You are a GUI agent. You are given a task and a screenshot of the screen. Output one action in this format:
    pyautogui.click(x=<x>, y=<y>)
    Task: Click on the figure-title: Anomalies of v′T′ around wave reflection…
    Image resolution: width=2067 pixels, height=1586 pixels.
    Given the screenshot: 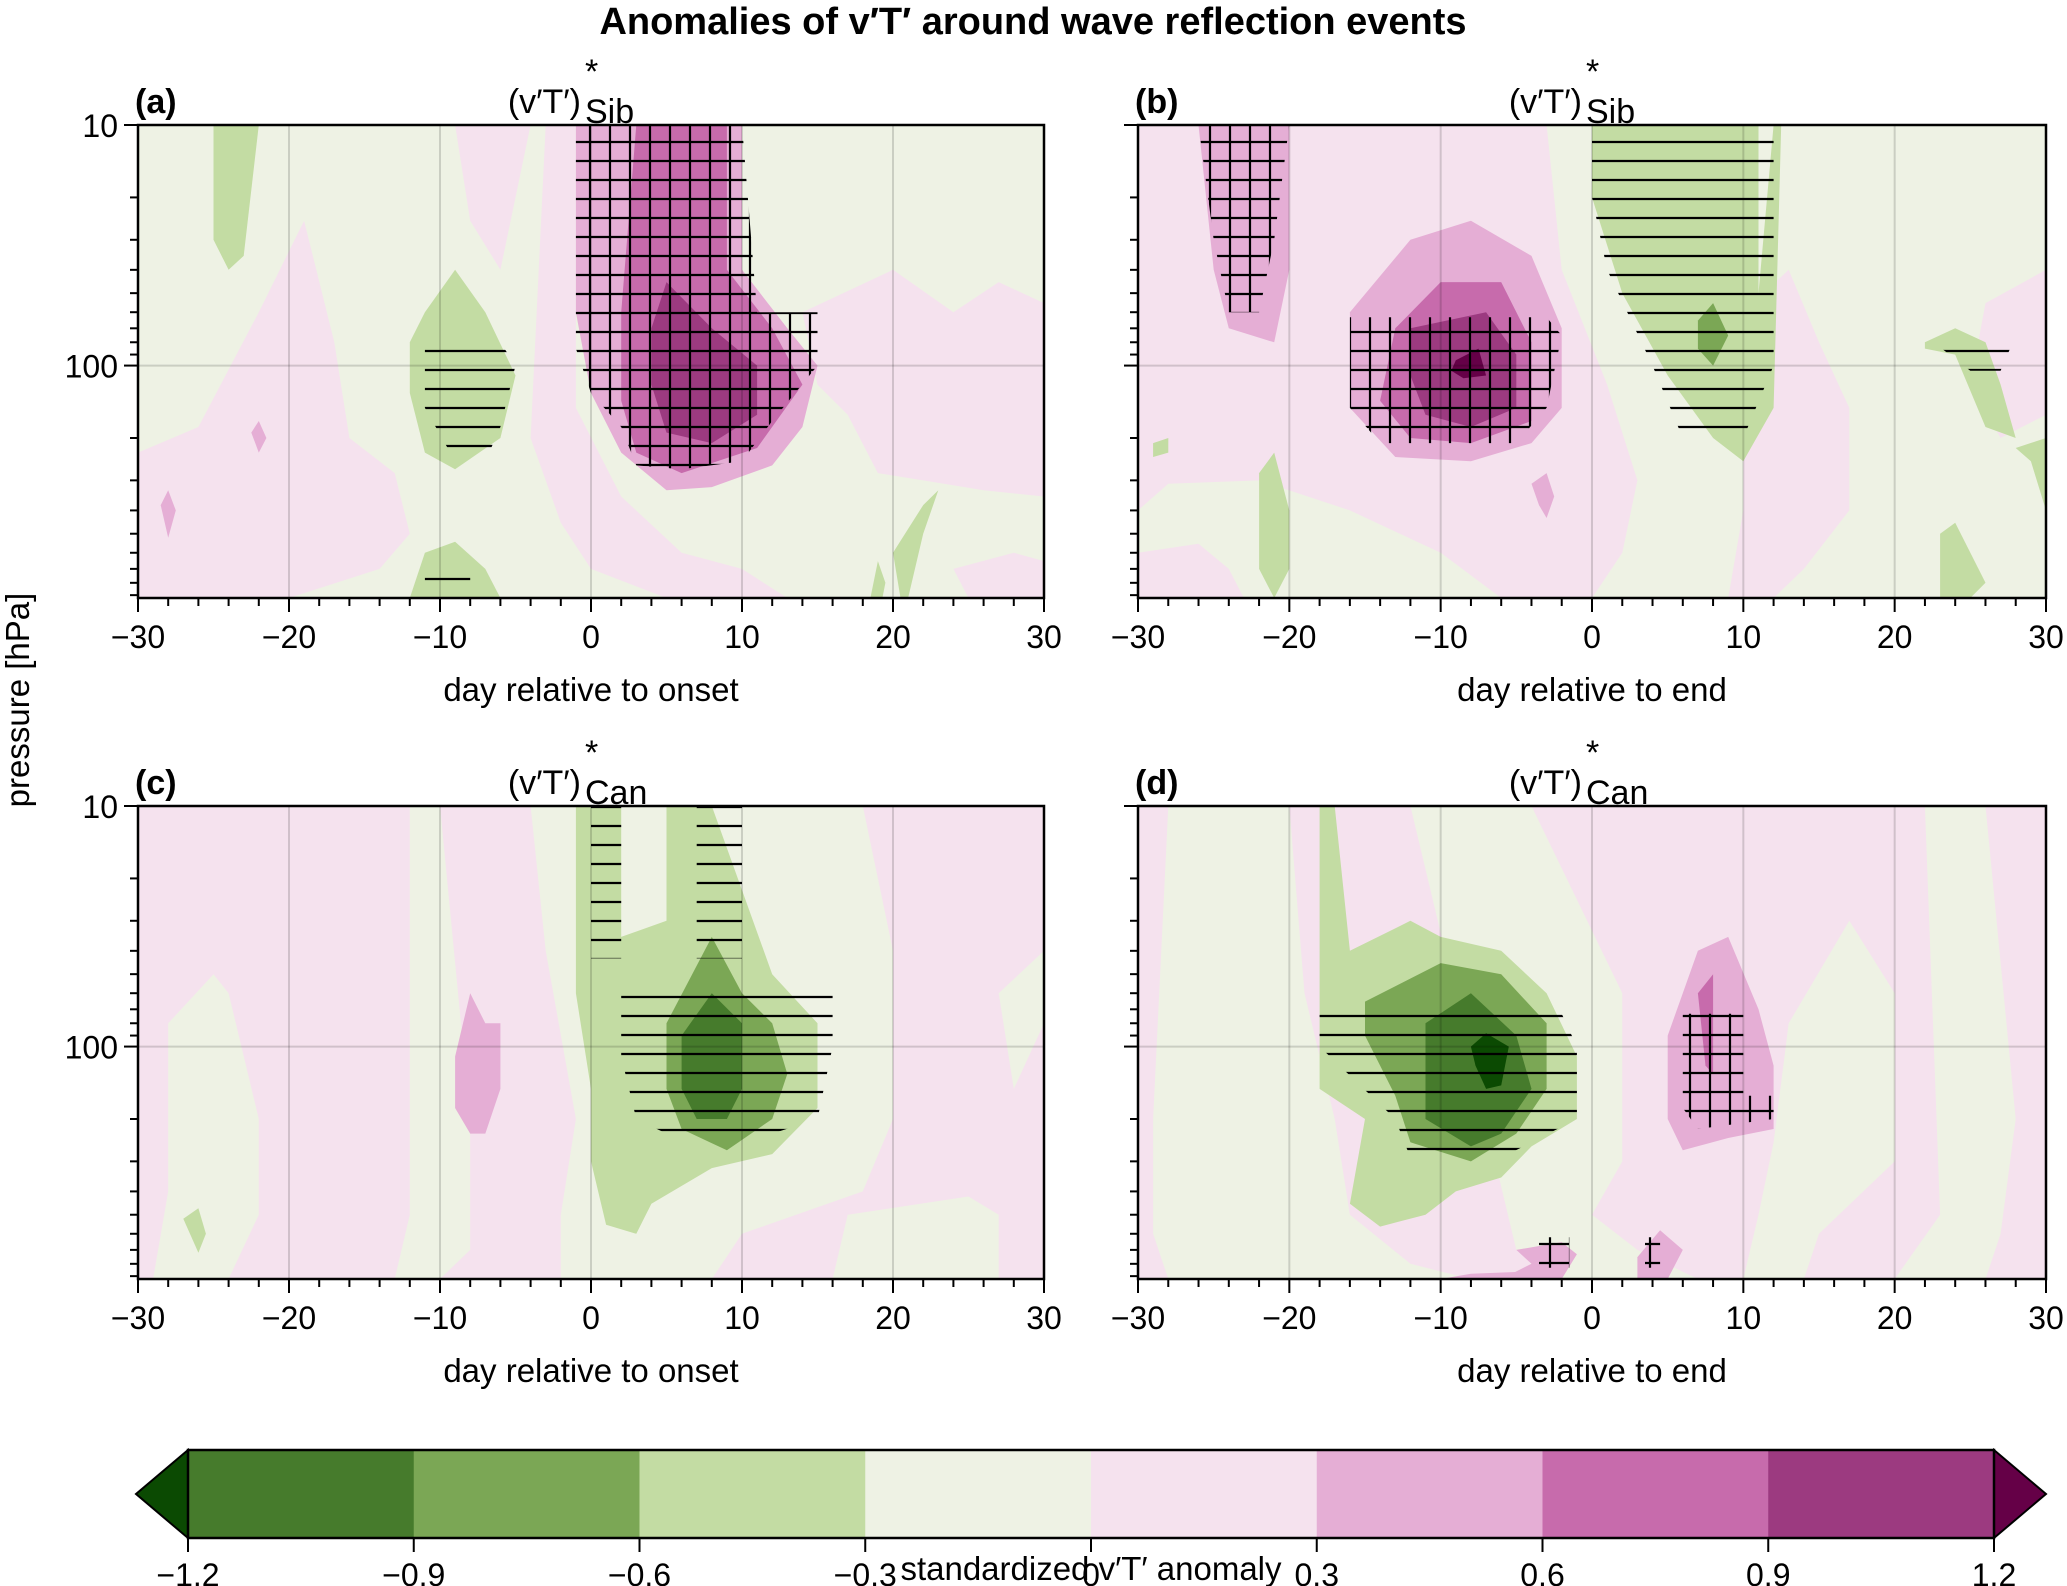 What is the action you would take?
    pyautogui.click(x=1032, y=22)
    